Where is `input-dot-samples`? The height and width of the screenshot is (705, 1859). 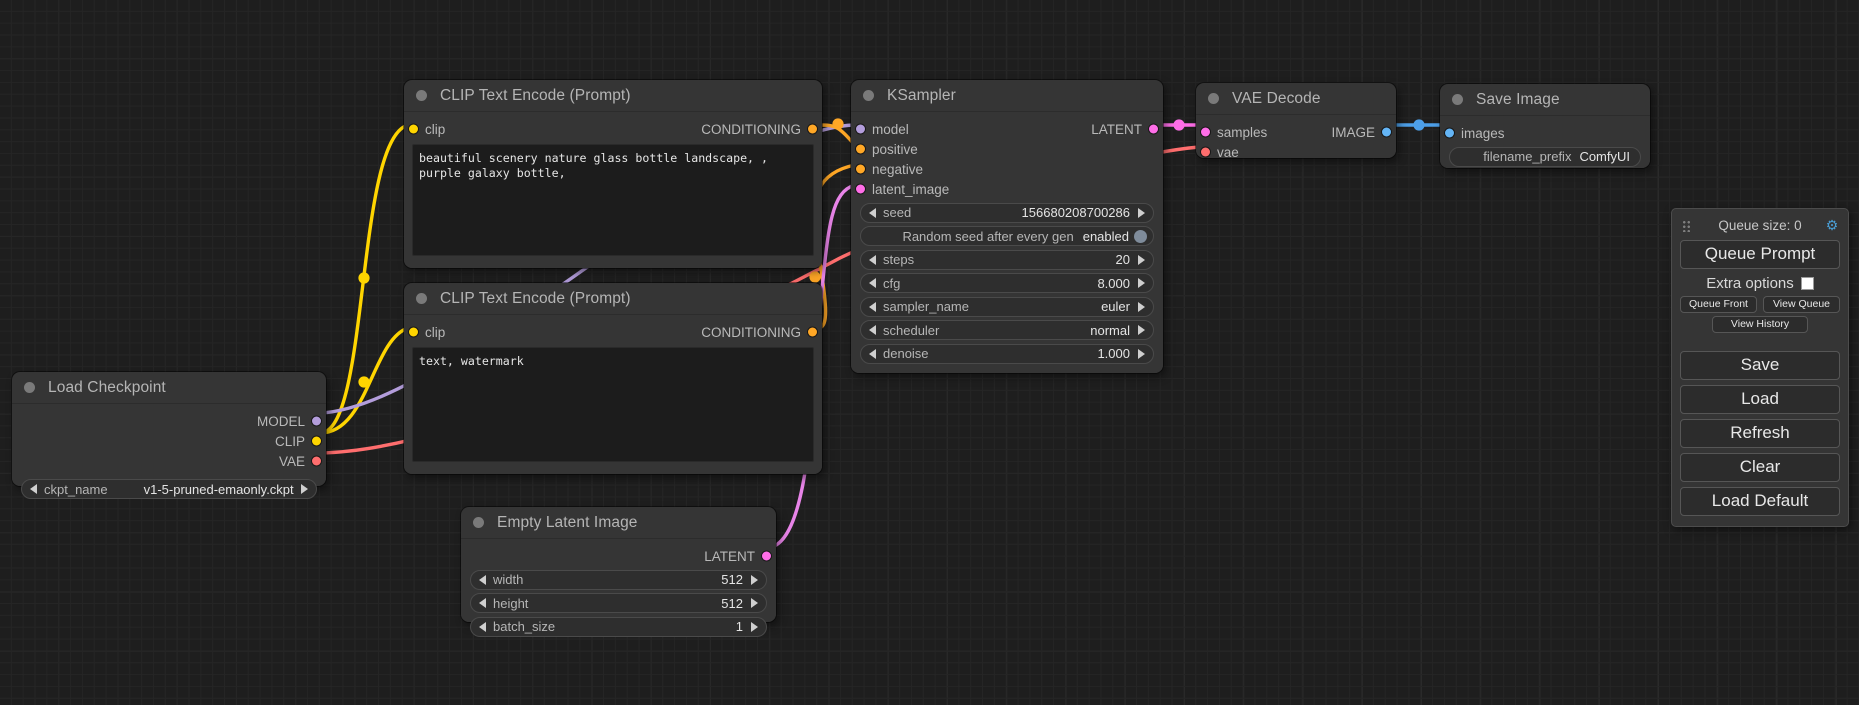 input-dot-samples is located at coordinates (1205, 132).